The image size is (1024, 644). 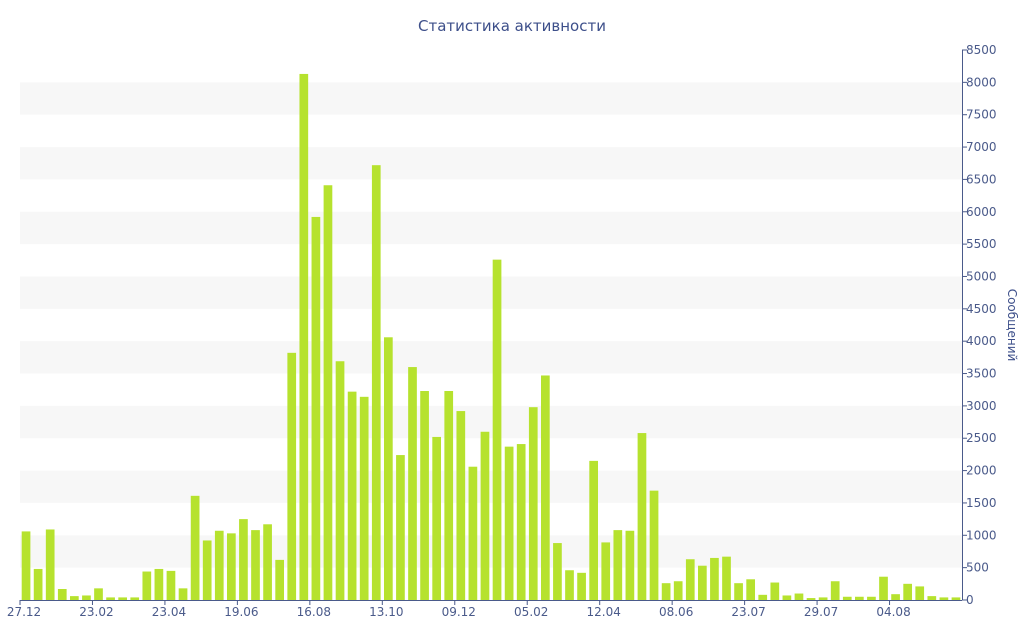 What do you see at coordinates (981, 438) in the screenshot?
I see `y-tick-label: 2500` at bounding box center [981, 438].